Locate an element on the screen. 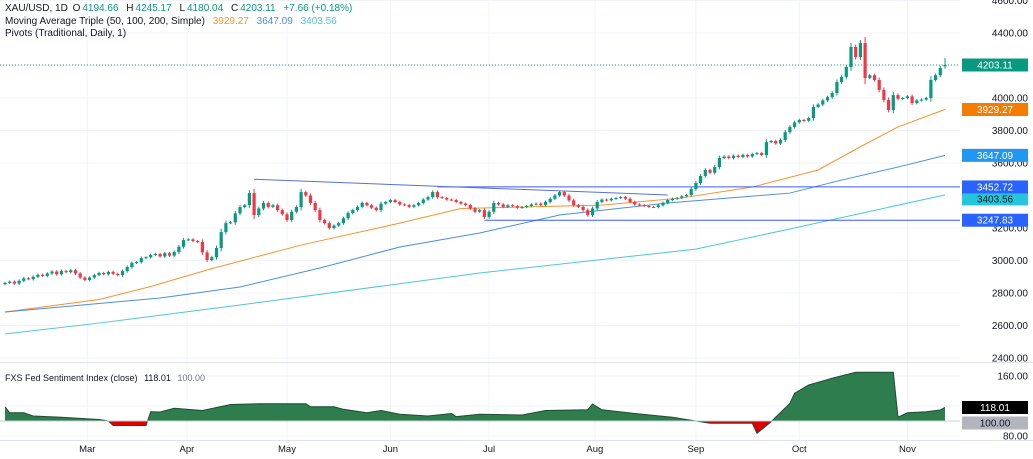 Image resolution: width=1033 pixels, height=459 pixels. price-tick-label: 3800.00 is located at coordinates (1010, 131).